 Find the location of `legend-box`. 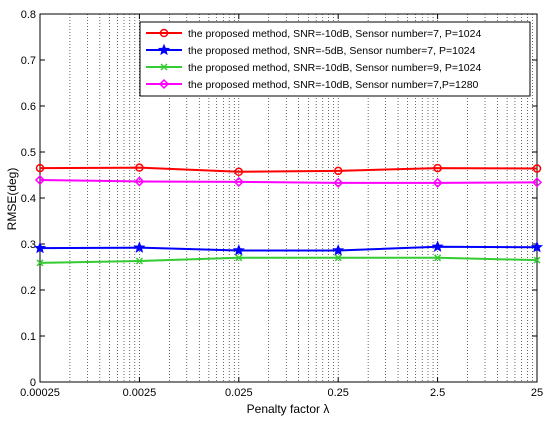

legend-box is located at coordinates (335, 59).